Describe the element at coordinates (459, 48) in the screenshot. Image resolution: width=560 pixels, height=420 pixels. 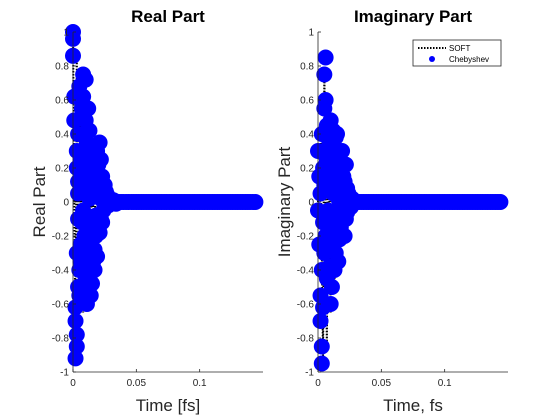
I see `legend-soft-label: SOFT` at that location.